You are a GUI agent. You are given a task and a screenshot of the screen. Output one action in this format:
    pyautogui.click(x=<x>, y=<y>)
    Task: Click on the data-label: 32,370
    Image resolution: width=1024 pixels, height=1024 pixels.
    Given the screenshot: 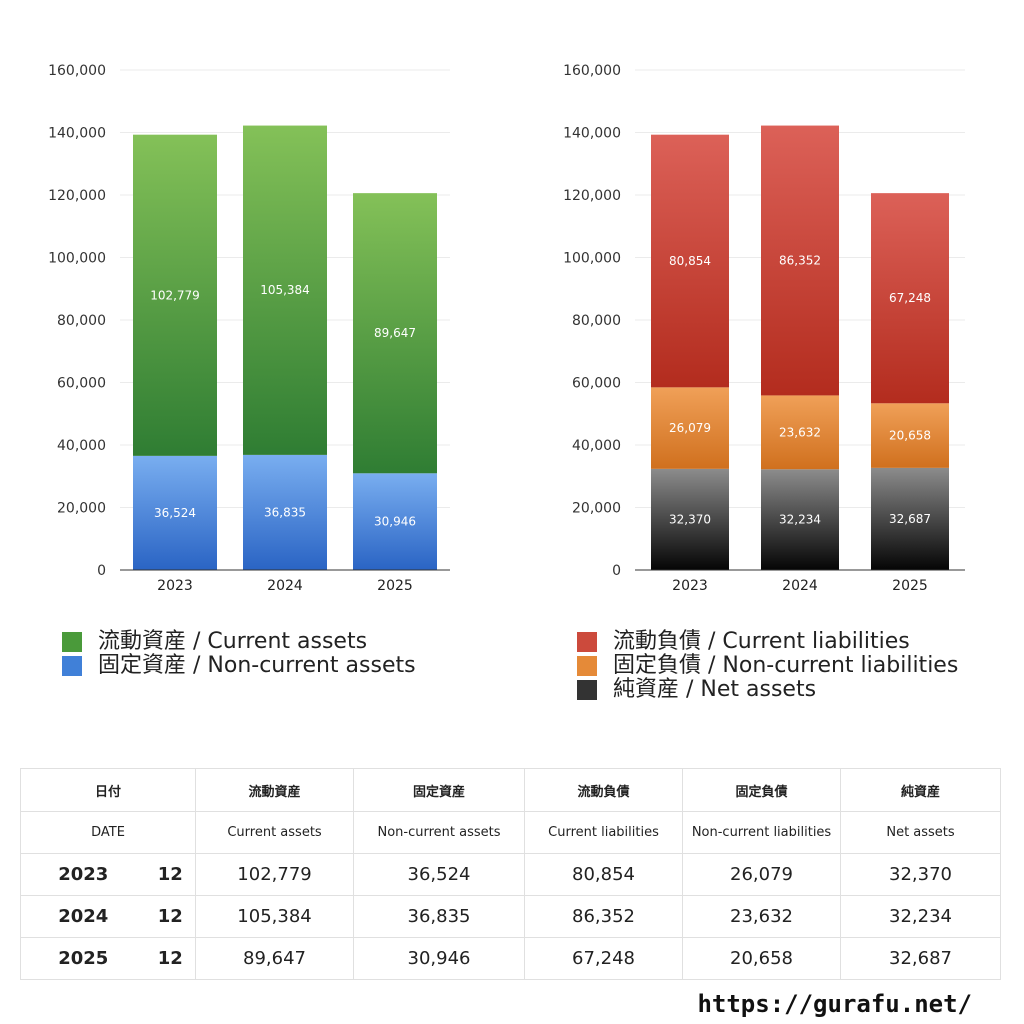 What is the action you would take?
    pyautogui.click(x=690, y=519)
    